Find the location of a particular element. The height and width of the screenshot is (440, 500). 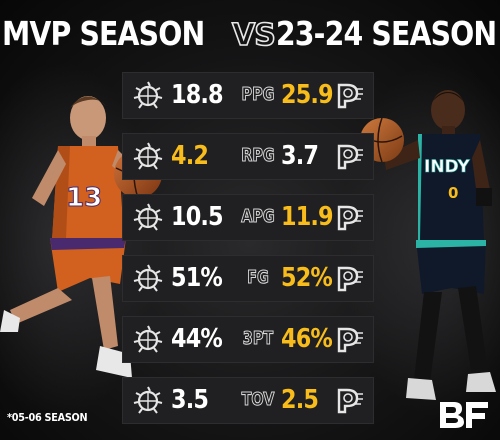

stat-row-rpg: 4.2 RPG 3.7 is located at coordinates (248, 156).